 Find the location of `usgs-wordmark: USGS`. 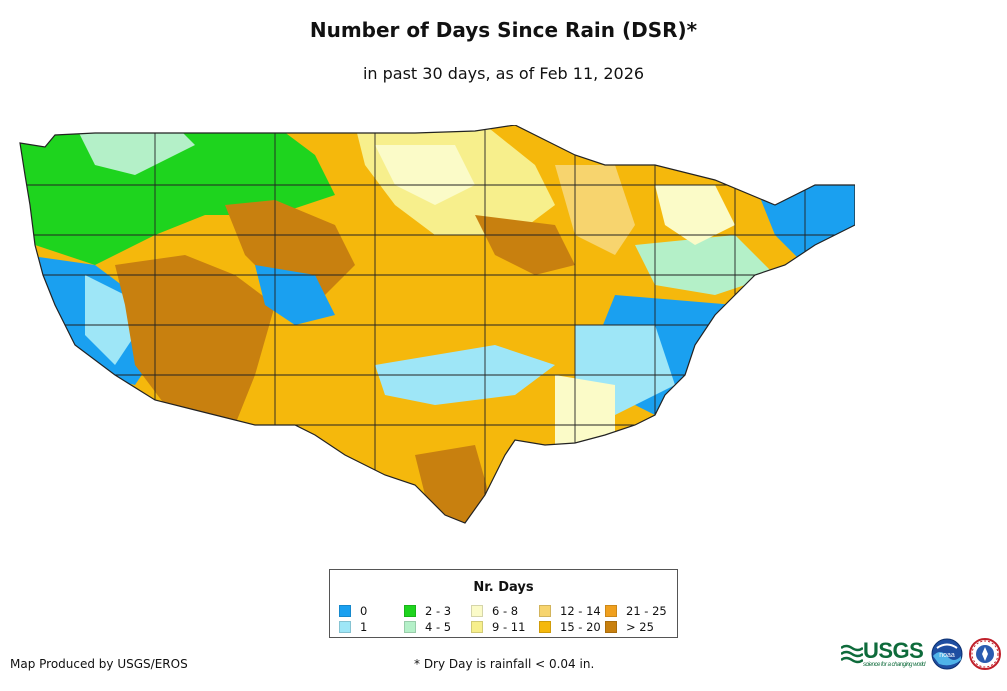

usgs-wordmark: USGS is located at coordinates (893, 650).